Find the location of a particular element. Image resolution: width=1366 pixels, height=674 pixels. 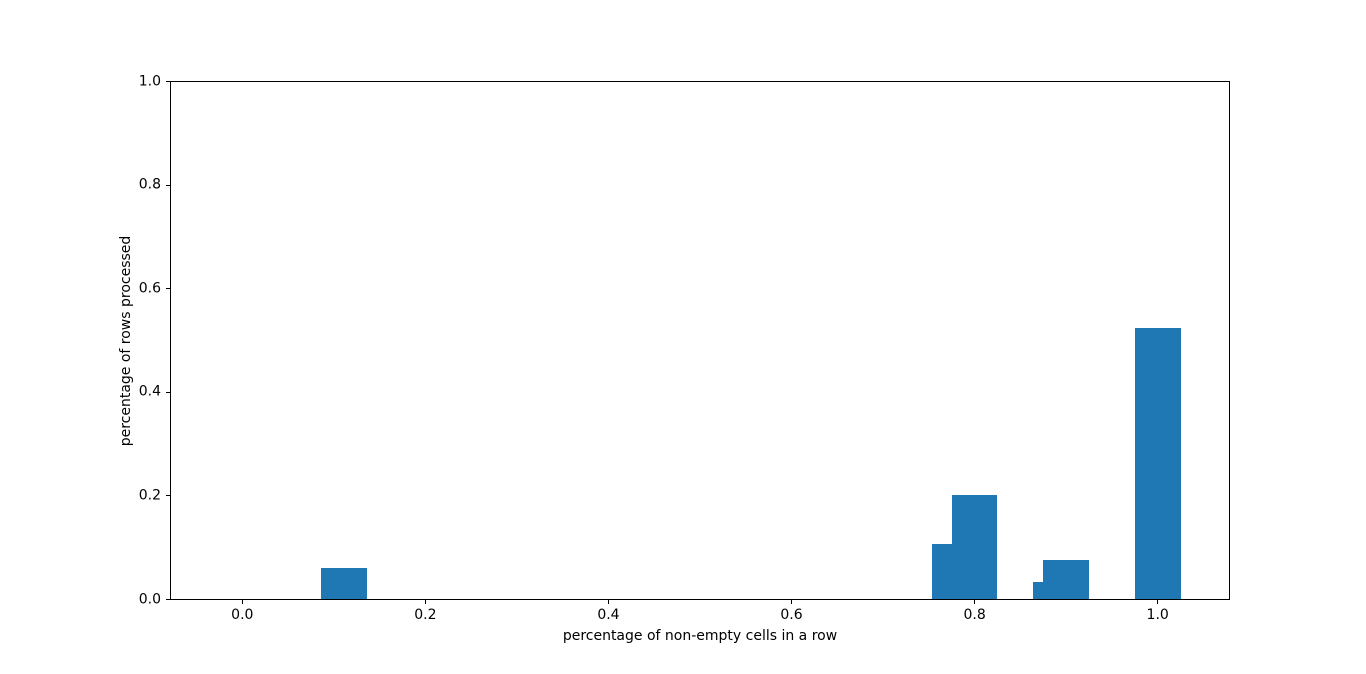

y-tick-label: 0.6 is located at coordinates (149, 288).